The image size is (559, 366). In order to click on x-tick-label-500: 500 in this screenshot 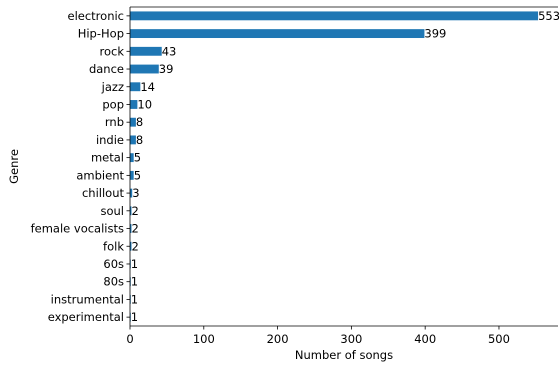, I will do `click(499, 339)`.